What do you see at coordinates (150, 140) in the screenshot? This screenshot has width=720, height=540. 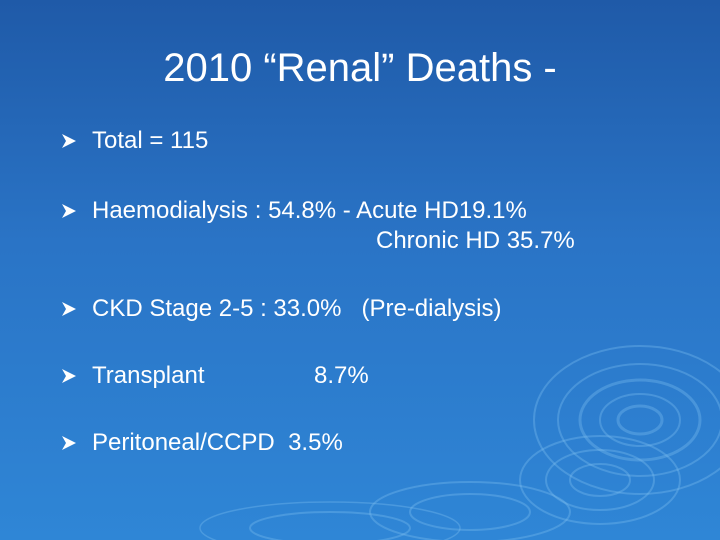 I see `bullet-text: Total = 115` at bounding box center [150, 140].